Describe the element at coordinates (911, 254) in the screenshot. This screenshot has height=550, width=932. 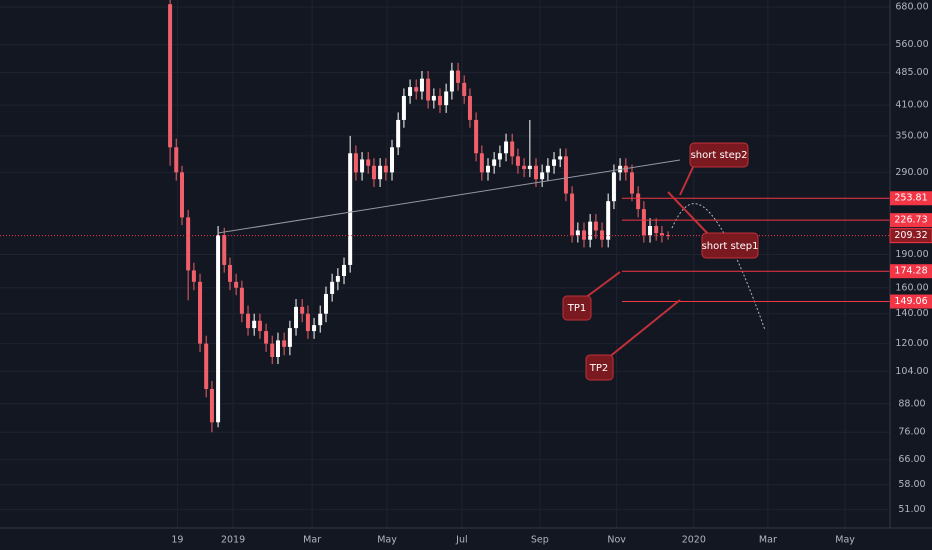
I see `y-tick-label: 190.00` at that location.